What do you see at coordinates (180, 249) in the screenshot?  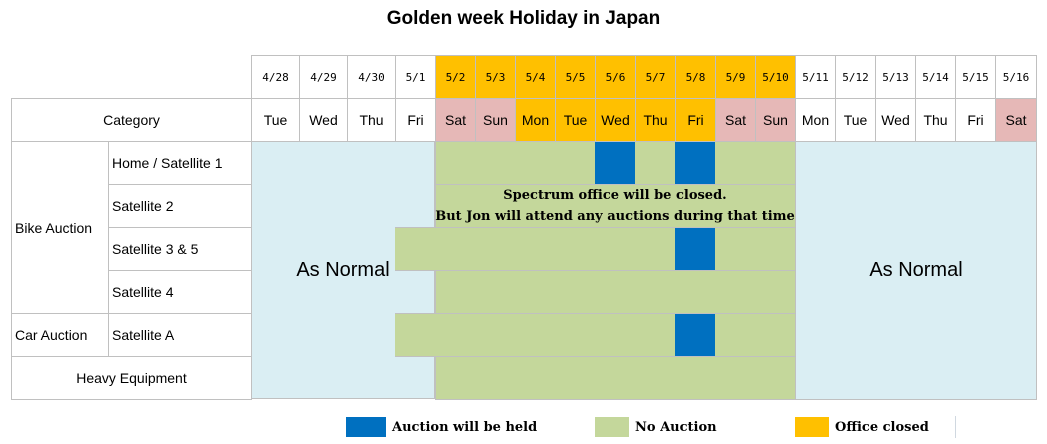 I see `row-label: Satellite 3 & 5` at bounding box center [180, 249].